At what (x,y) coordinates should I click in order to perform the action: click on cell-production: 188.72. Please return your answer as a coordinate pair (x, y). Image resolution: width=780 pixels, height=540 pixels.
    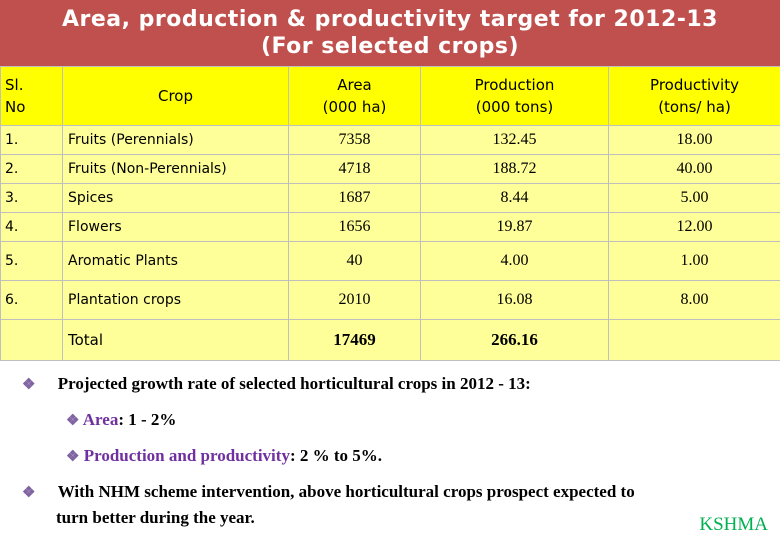
    Looking at the image, I should click on (514, 169).